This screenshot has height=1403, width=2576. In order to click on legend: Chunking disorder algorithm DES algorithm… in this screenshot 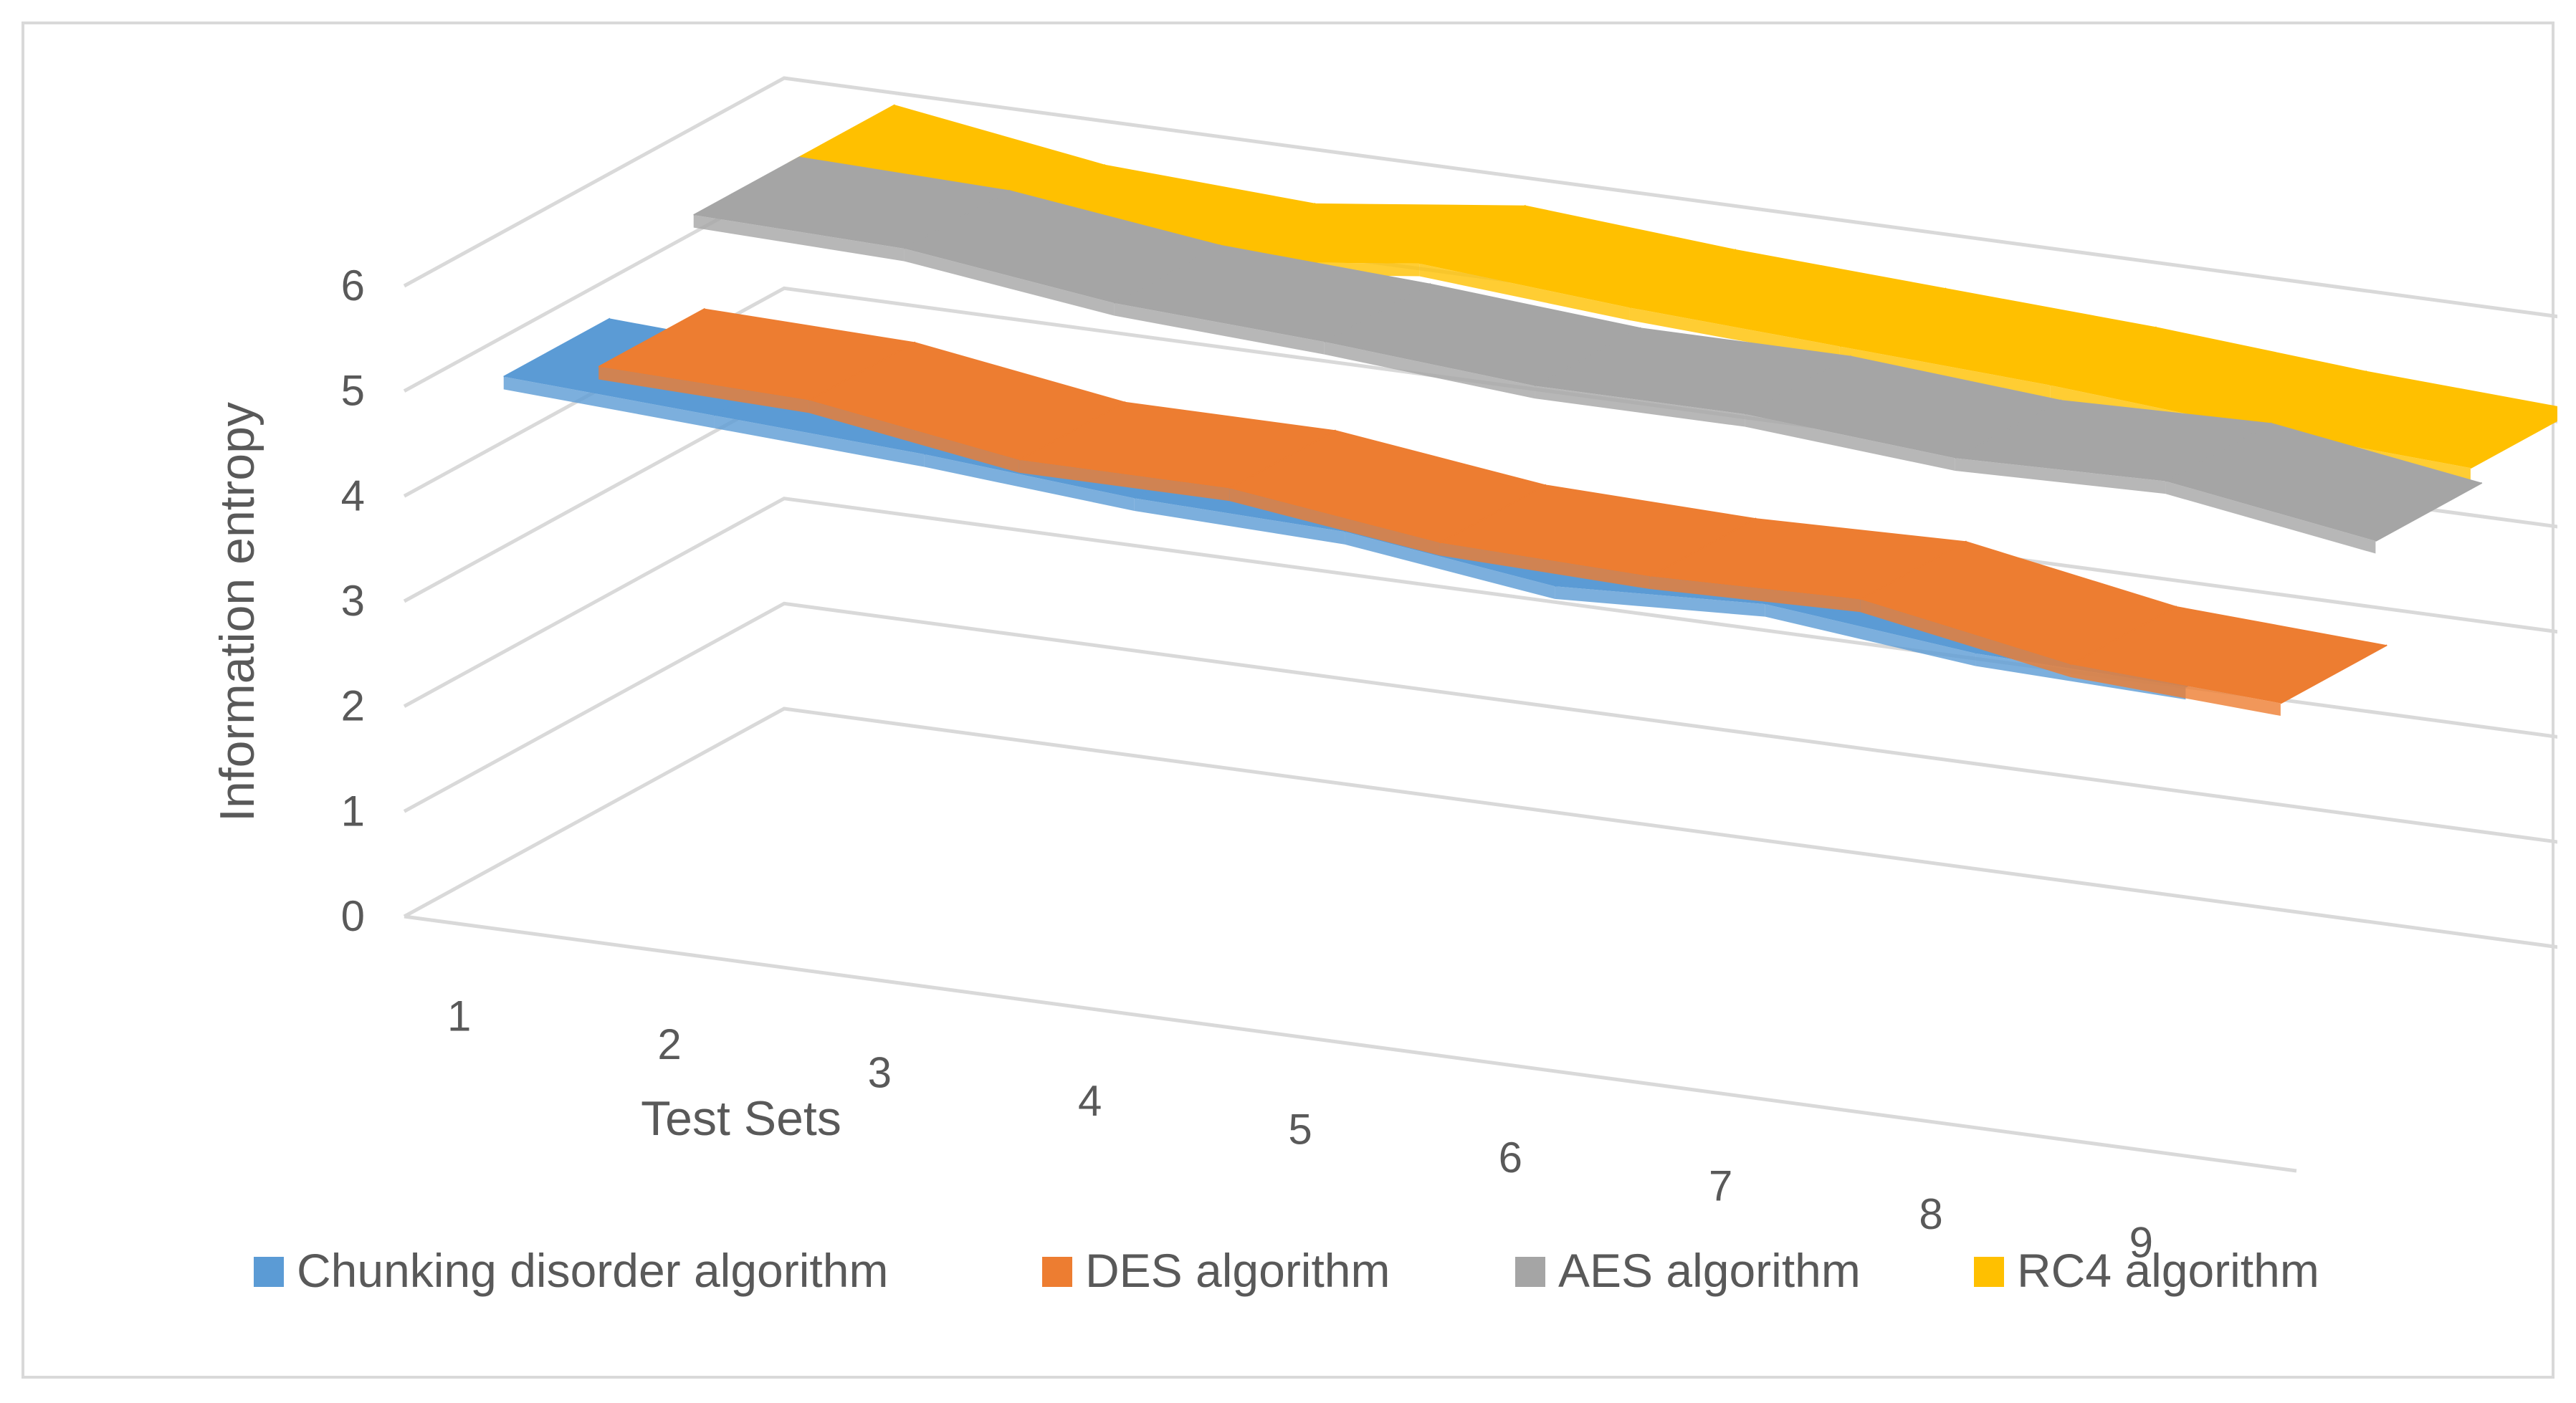, I will do `click(1286, 1270)`.